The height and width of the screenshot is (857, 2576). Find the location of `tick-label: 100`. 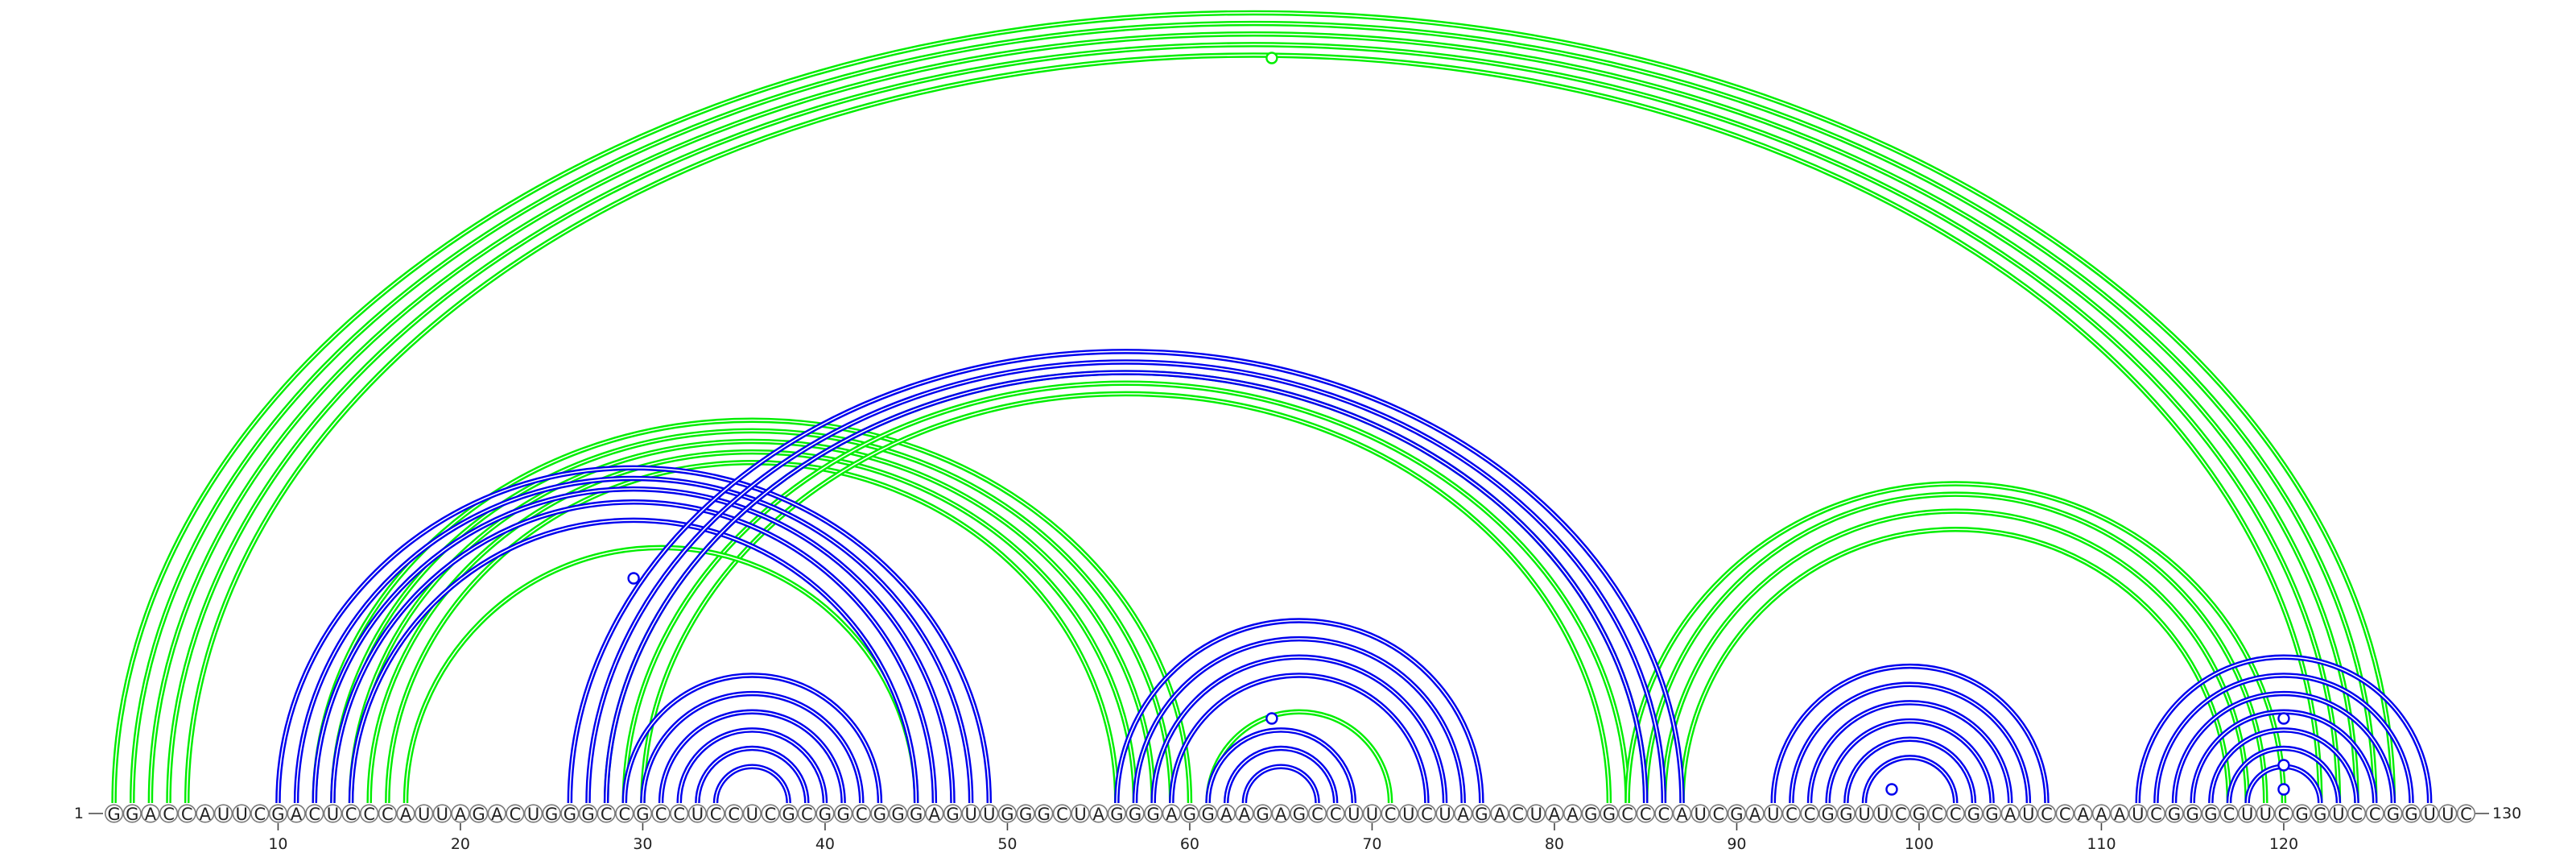

tick-label: 100 is located at coordinates (1919, 844).